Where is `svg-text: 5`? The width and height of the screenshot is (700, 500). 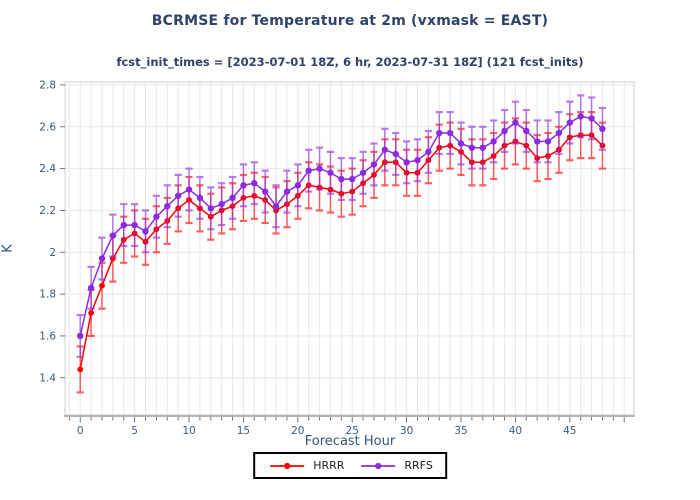
svg-text: 5 is located at coordinates (134, 431).